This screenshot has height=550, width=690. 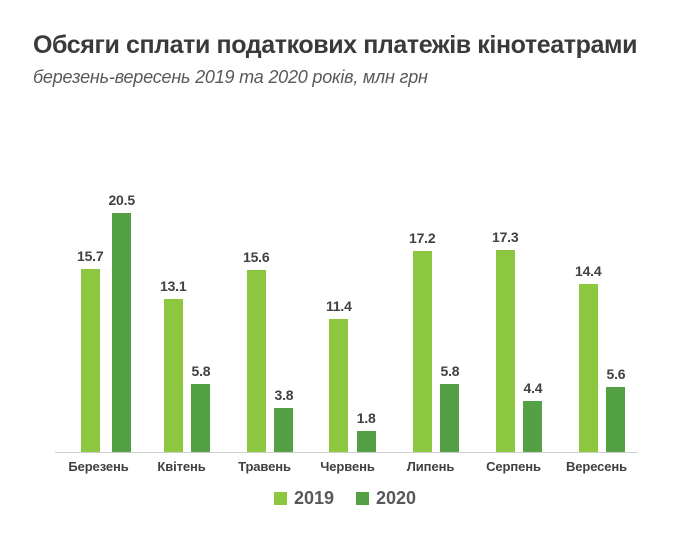 What do you see at coordinates (284, 430) in the screenshot?
I see `bar-s1-c2` at bounding box center [284, 430].